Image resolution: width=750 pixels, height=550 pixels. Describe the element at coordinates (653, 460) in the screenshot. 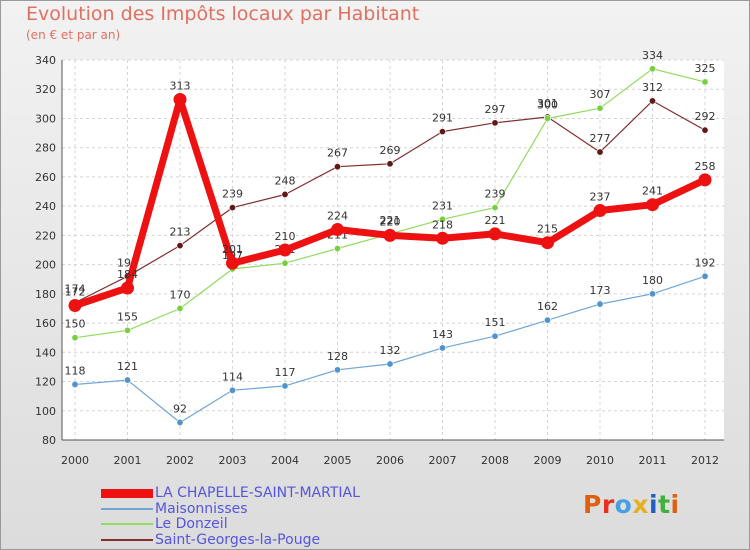

I see `x-tick-label: 2011` at that location.